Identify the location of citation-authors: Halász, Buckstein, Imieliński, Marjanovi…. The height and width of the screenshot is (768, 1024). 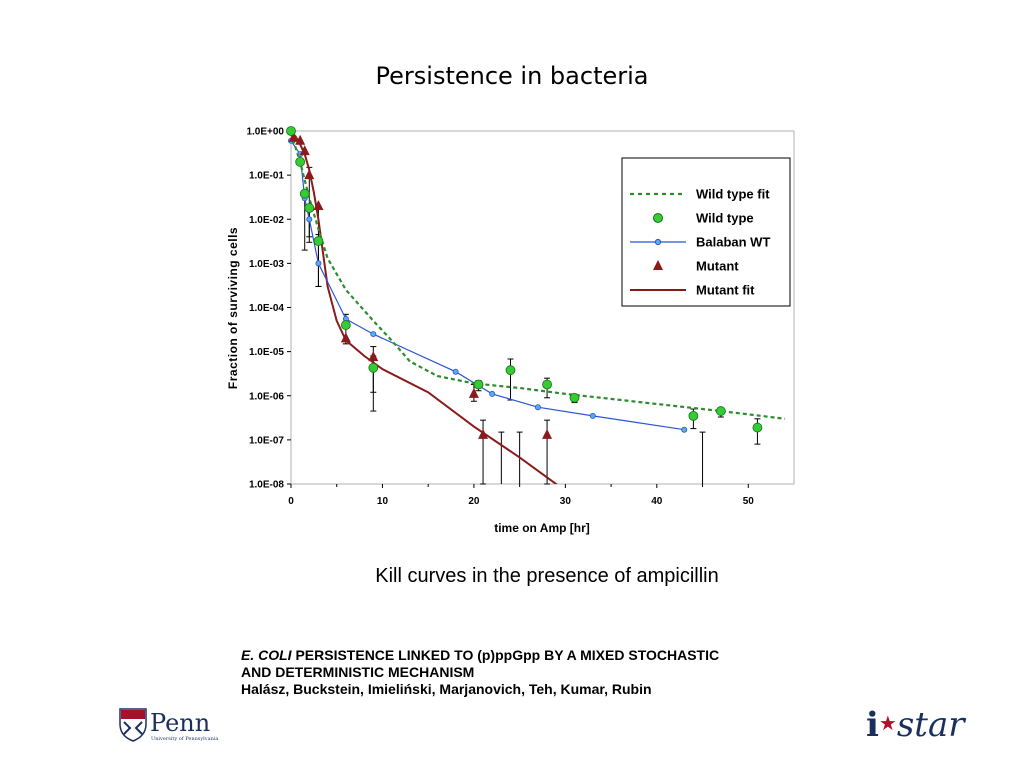
(446, 689).